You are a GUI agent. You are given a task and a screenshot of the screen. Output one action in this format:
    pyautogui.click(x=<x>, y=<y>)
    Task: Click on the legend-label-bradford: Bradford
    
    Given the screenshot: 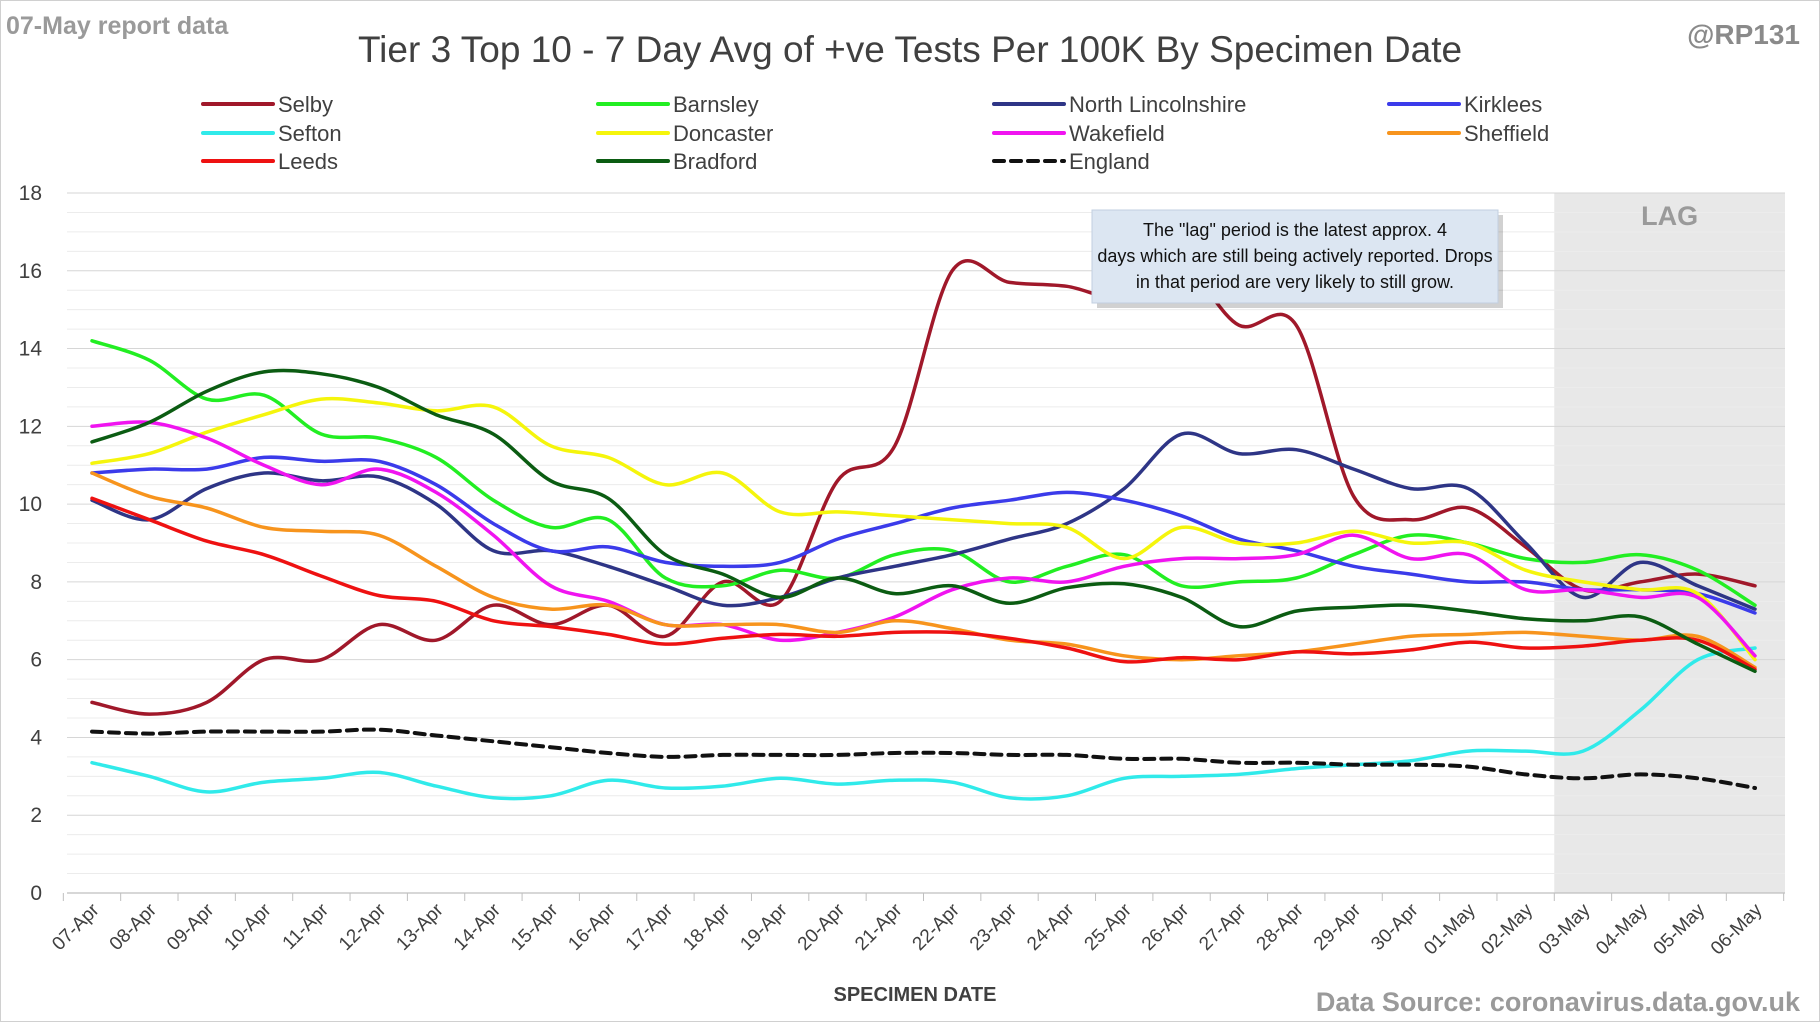 What is the action you would take?
    pyautogui.click(x=715, y=161)
    